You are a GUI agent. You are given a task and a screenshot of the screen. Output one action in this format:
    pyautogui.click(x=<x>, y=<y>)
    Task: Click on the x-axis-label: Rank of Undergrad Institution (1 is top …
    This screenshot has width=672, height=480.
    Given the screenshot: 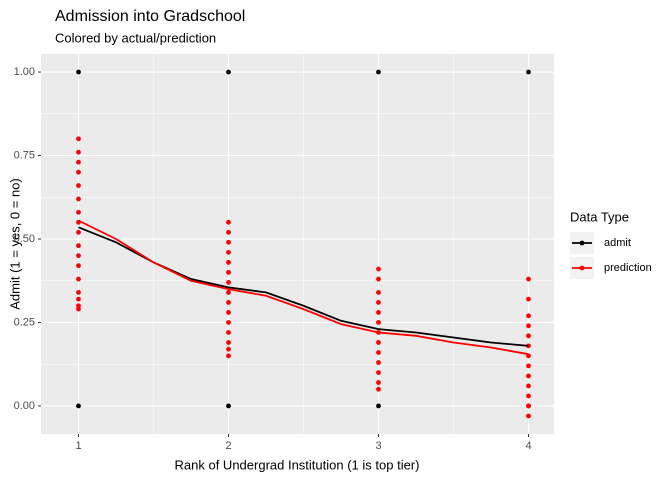 What is the action you would take?
    pyautogui.click(x=297, y=464)
    